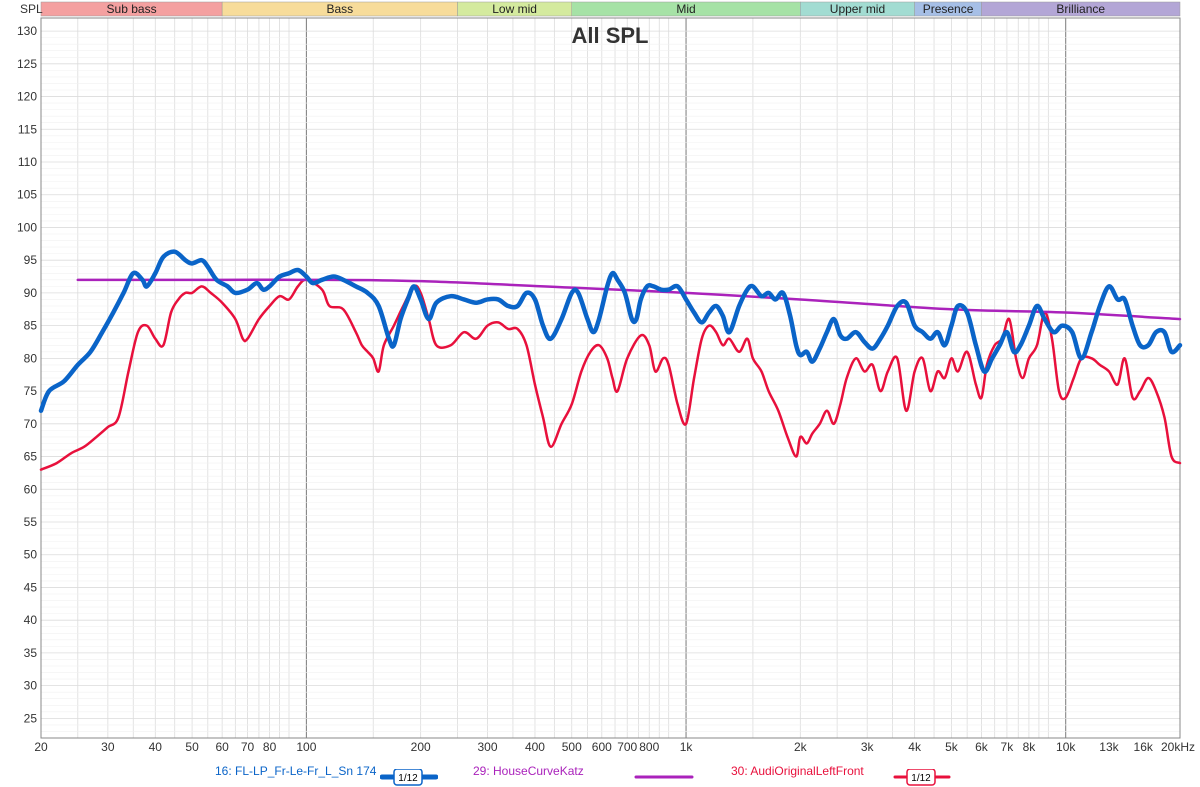  Describe the element at coordinates (31, 457) in the screenshot. I see `y-tick-label: 65` at that location.